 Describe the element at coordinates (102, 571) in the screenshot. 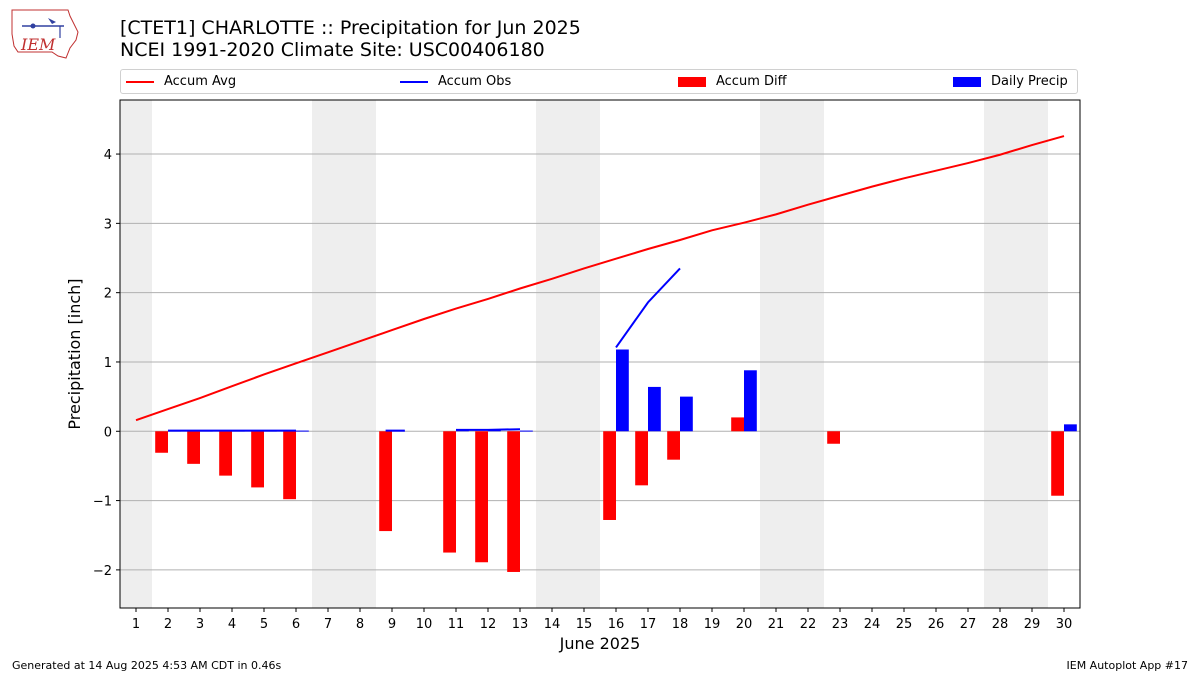

I see `y-tick-label: −2` at that location.